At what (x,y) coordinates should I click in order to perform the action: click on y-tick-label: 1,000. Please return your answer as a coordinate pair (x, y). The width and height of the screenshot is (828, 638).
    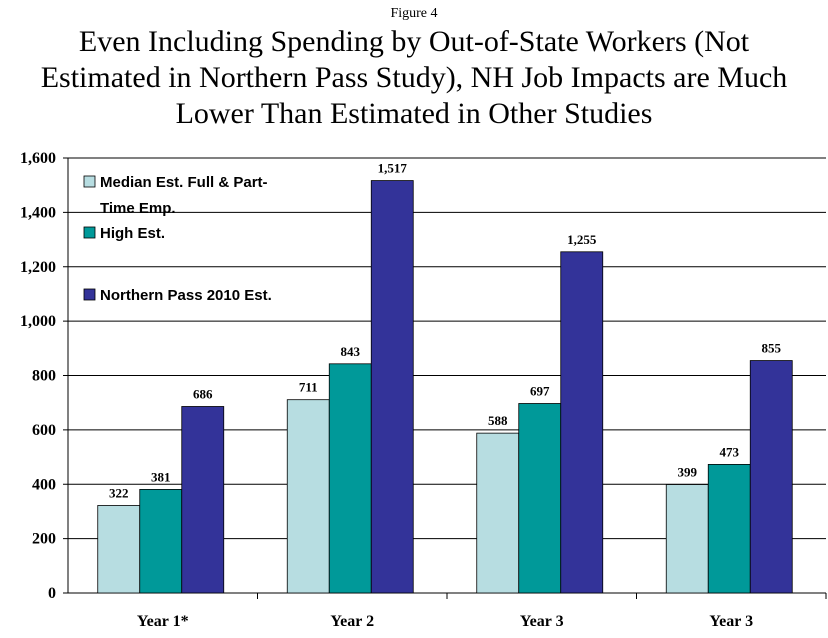
    Looking at the image, I should click on (38, 321).